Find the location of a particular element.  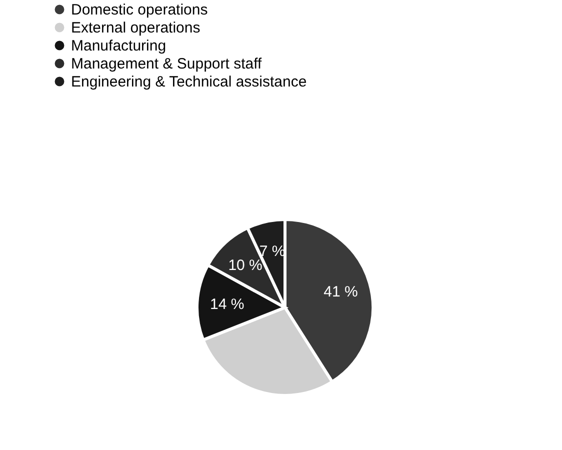

data-label: 14 % is located at coordinates (227, 304).